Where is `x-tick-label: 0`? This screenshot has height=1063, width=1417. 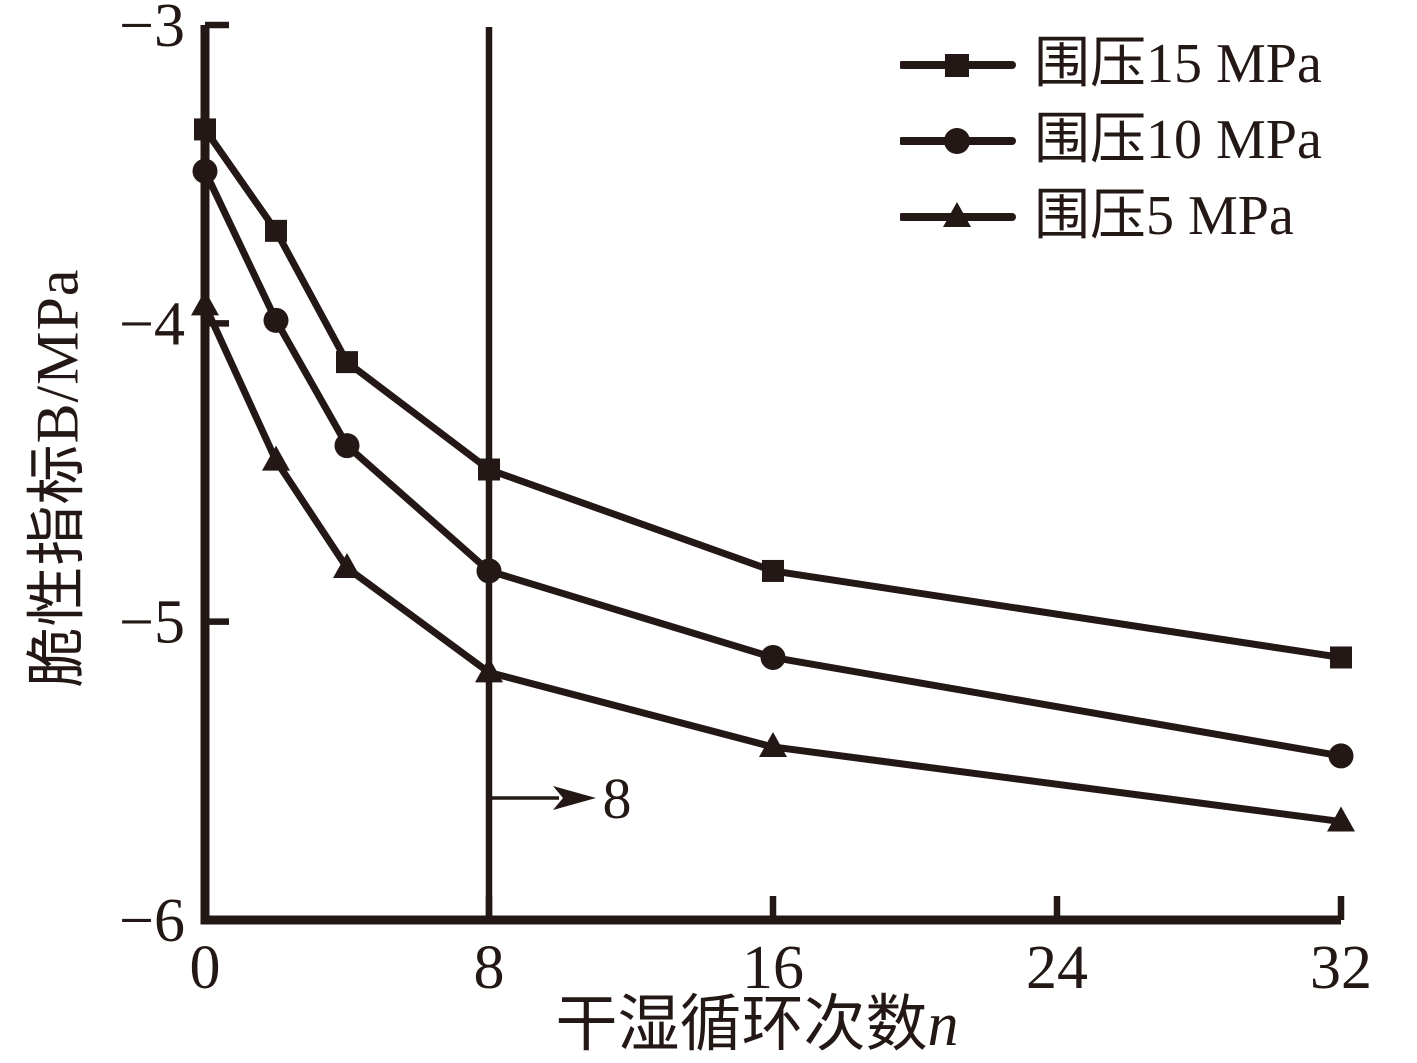 x-tick-label: 0 is located at coordinates (205, 968).